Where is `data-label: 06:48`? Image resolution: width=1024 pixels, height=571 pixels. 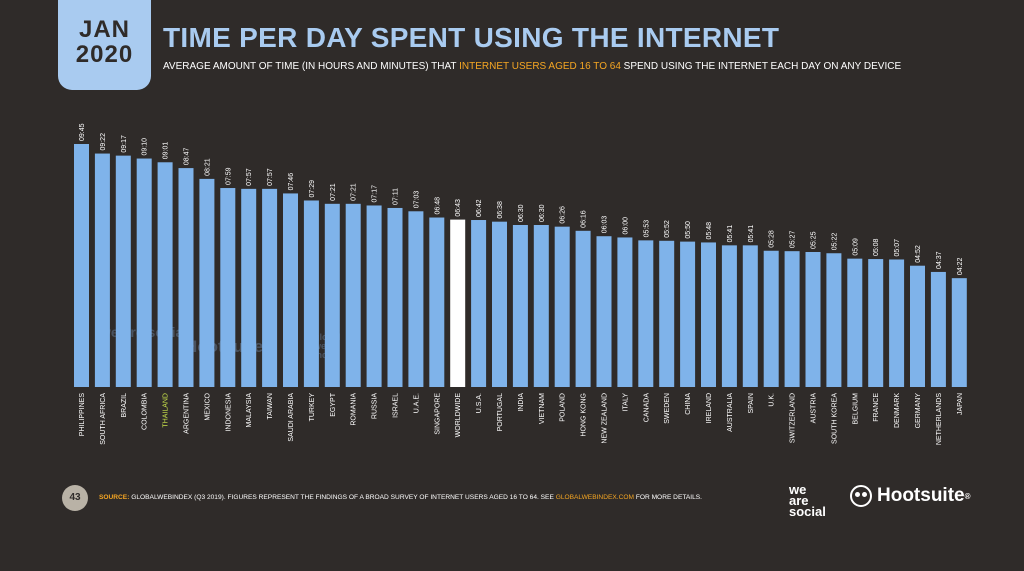 data-label: 06:48 is located at coordinates (437, 206).